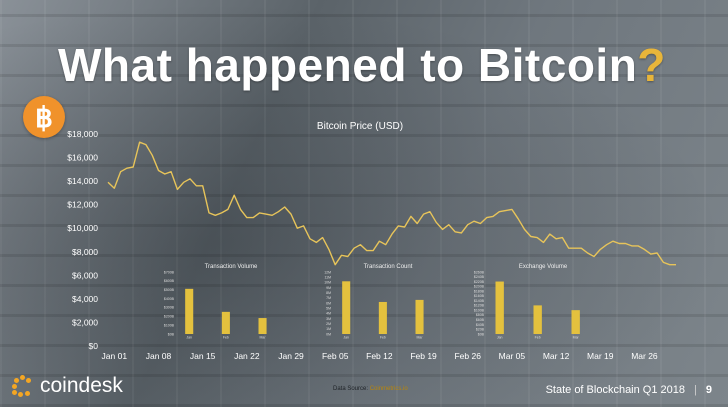 The width and height of the screenshot is (728, 407). I want to click on slide-title: What happened to Bitcoin?, so click(362, 65).